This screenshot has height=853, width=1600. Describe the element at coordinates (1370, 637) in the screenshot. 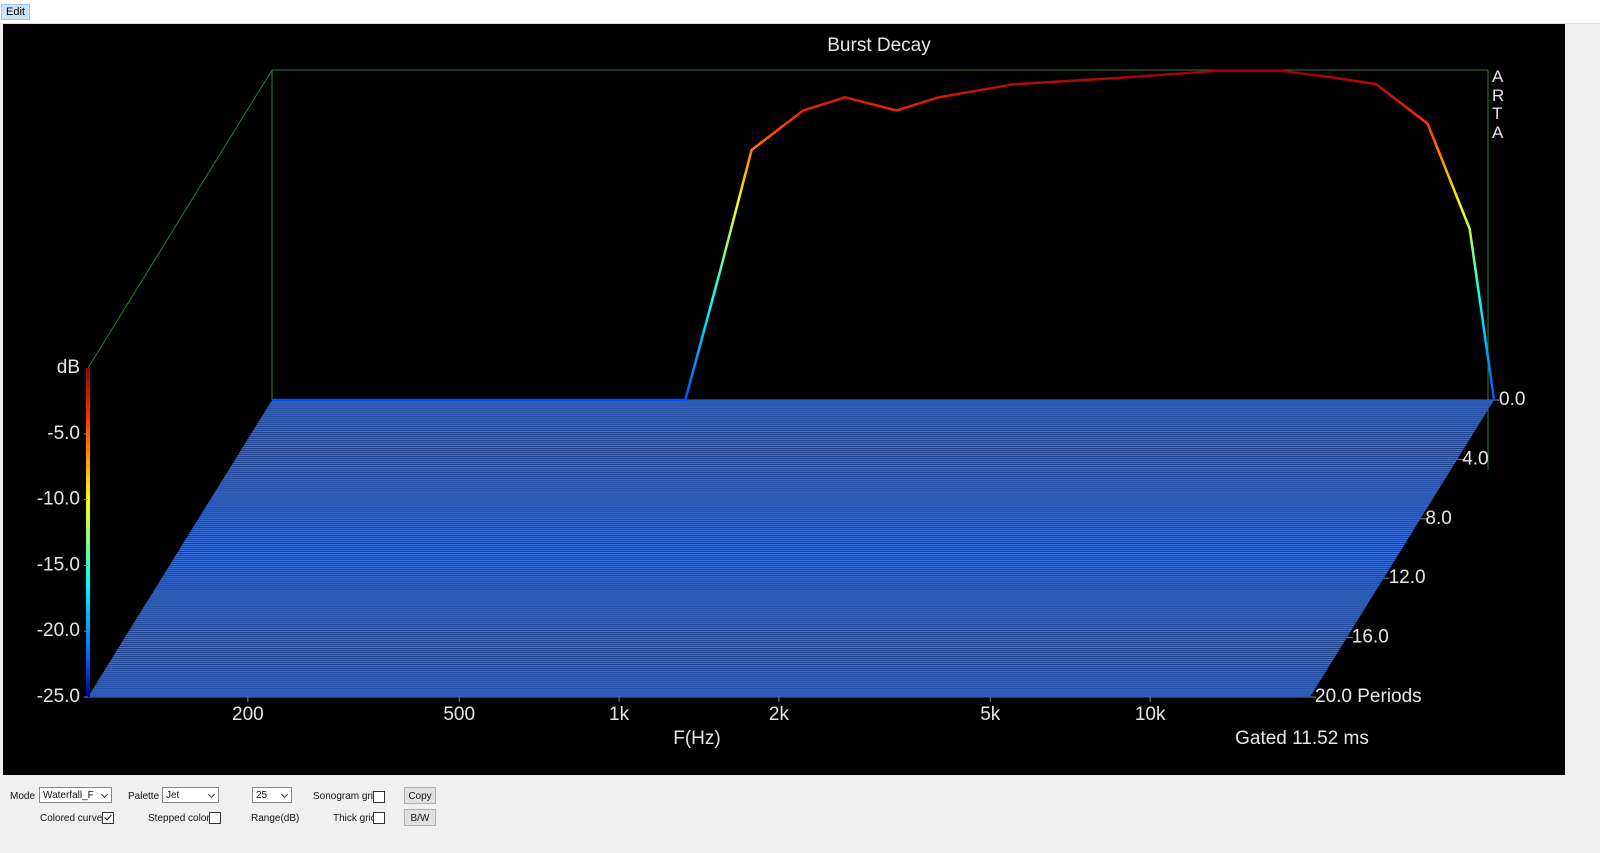

I see `z-tick-label: 16.0` at that location.